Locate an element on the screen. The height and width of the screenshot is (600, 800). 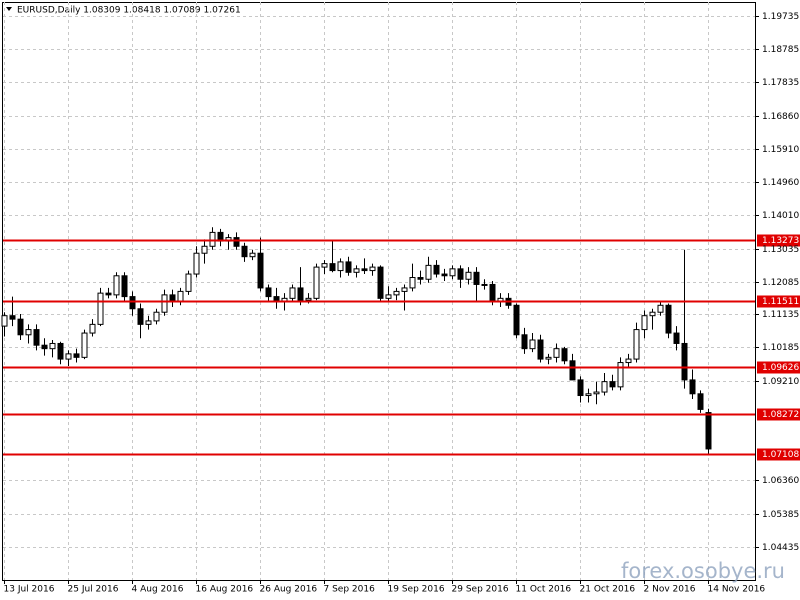
y-tick-label: 1.10185 is located at coordinates (780, 348).